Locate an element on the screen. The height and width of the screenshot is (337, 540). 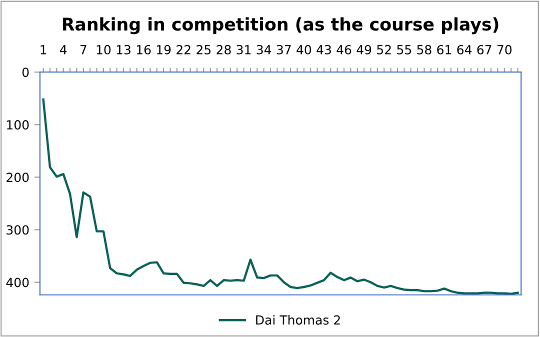
x-tick-label: 25 is located at coordinates (203, 49).